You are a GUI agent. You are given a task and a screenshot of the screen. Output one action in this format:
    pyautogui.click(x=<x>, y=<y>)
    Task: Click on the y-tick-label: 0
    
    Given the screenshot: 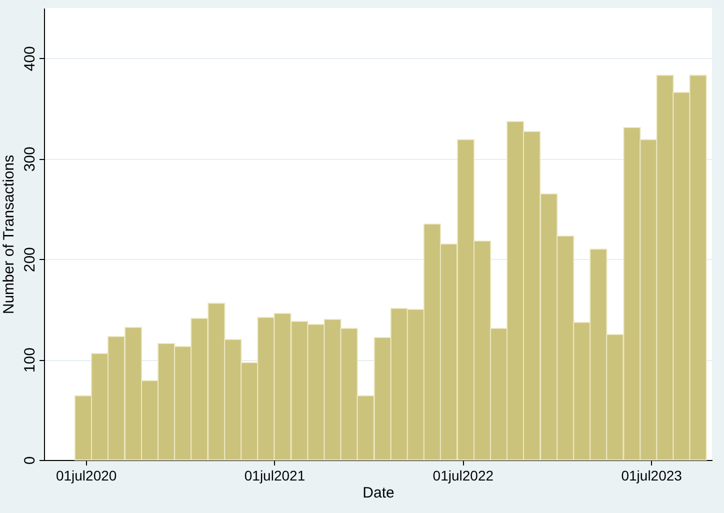 What is the action you would take?
    pyautogui.click(x=30, y=460)
    